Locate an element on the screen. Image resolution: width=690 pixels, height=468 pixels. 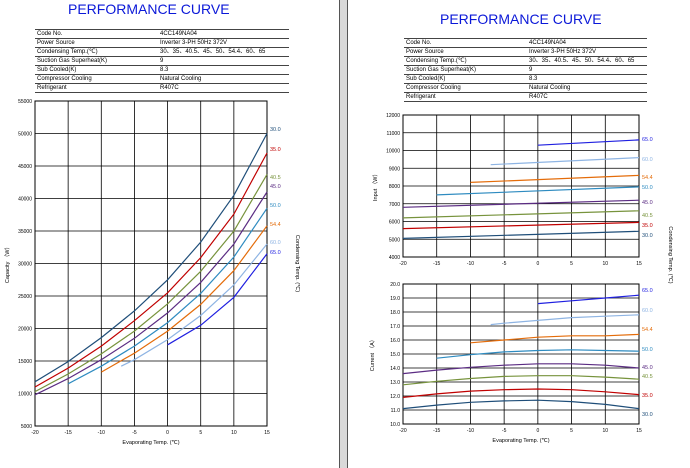
page-separator is located at coordinates (343, 234).